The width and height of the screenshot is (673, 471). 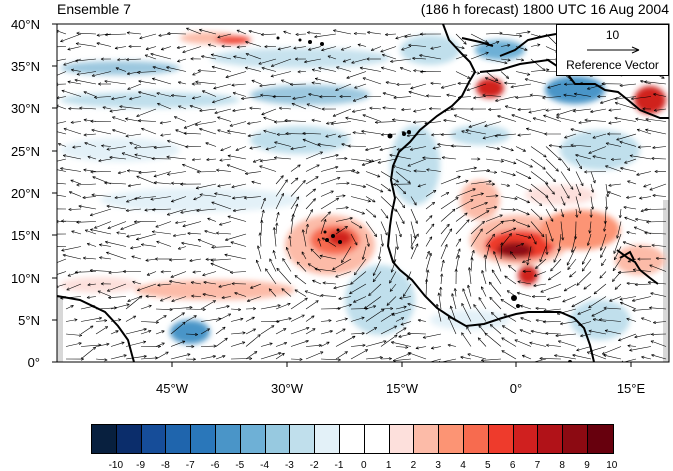 I want to click on colorbar-tick-label: -5, so click(x=240, y=465).